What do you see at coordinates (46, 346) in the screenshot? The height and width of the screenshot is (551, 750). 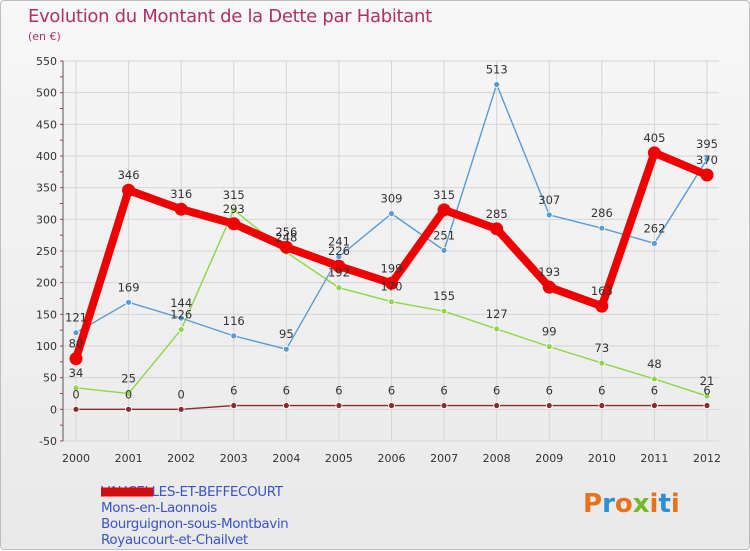 I see `y-tick-label: 100` at bounding box center [46, 346].